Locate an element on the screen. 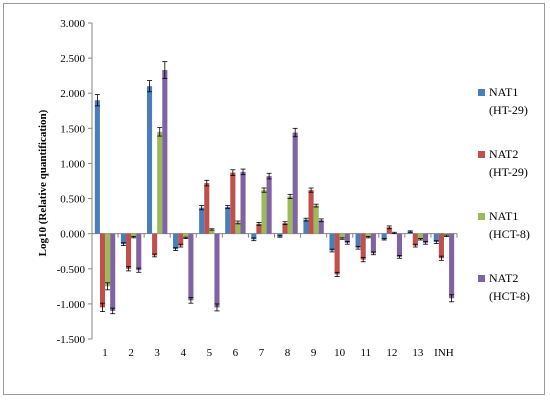 Image resolution: width=550 pixels, height=400 pixels. x-tick-label: 7 is located at coordinates (262, 353).